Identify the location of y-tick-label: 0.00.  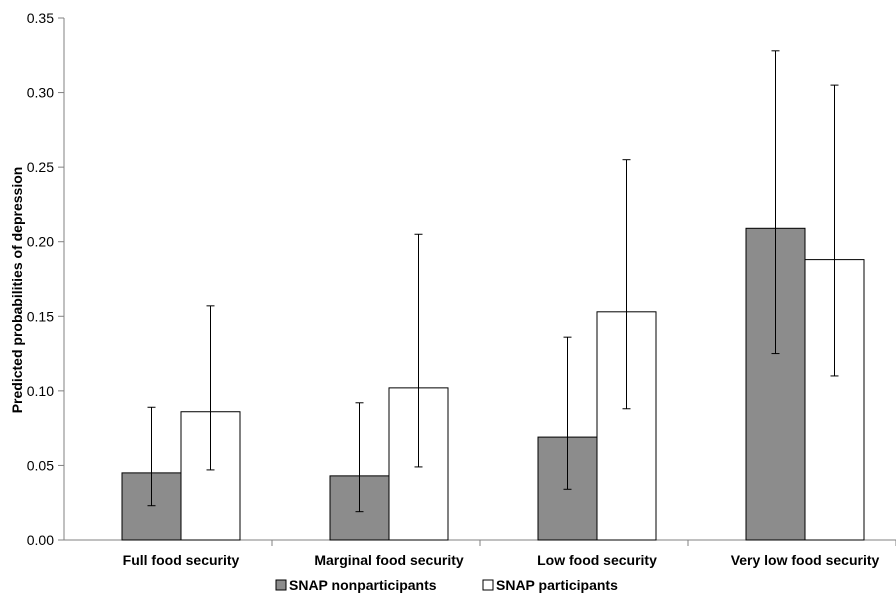
(40, 540).